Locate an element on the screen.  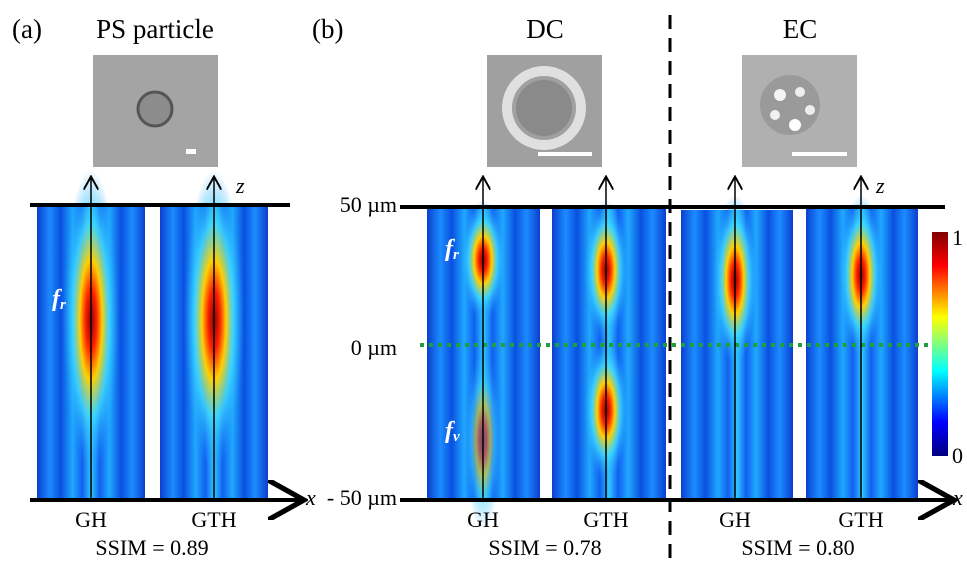
group-title: DC is located at coordinates (545, 29).